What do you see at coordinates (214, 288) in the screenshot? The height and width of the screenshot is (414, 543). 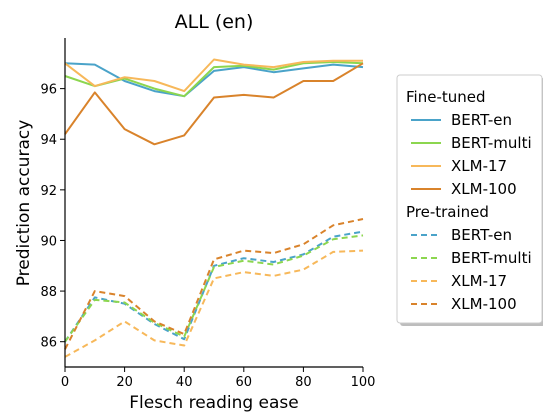 I see `series-line-pre-trained-bert-multi` at bounding box center [214, 288].